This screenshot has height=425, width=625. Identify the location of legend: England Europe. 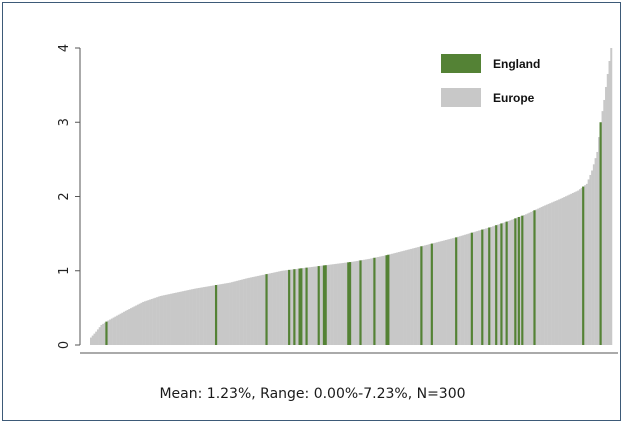
(490, 80).